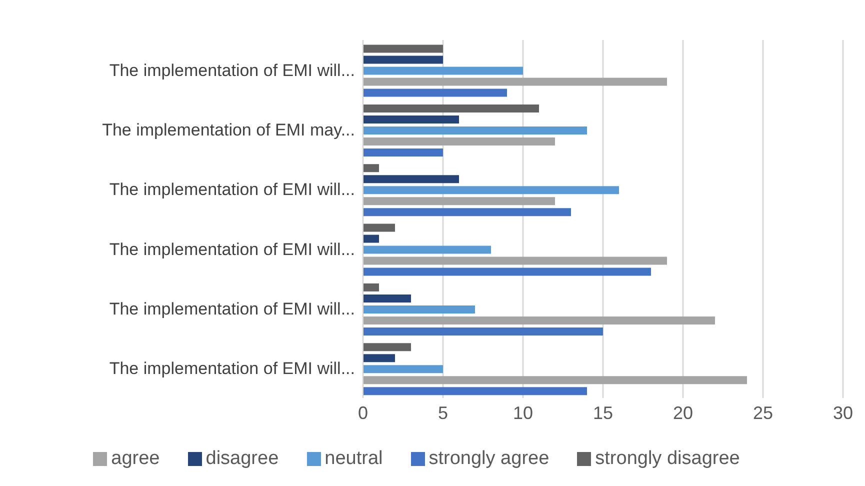 The image size is (865, 486). Describe the element at coordinates (443, 412) in the screenshot. I see `x-tick-label: 5` at that location.